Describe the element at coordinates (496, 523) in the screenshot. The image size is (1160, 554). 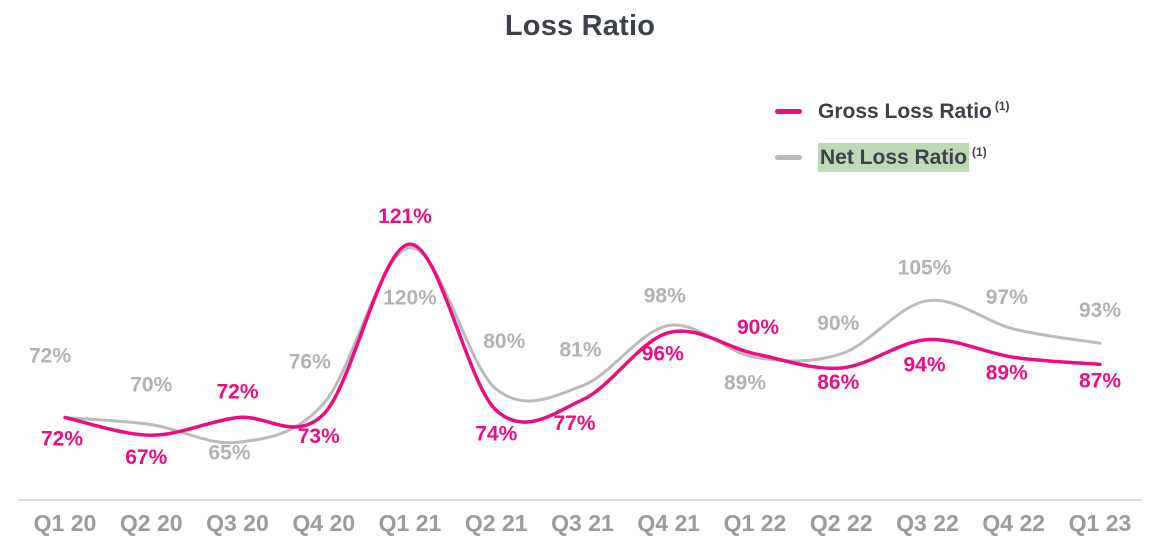
I see `x-axis-label: Q2 21` at that location.